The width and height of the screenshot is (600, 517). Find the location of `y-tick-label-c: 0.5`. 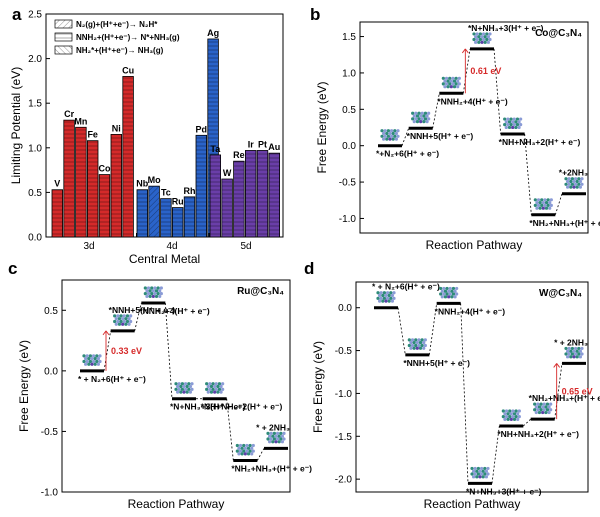

y-tick-label-c: 0.5 is located at coordinates (51, 311).